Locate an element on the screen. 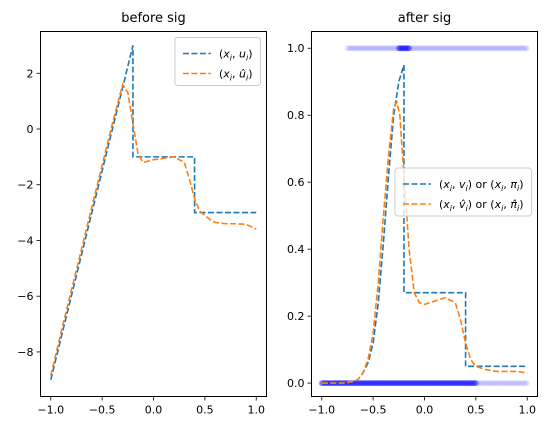 The height and width of the screenshot is (433, 547). x-axis-after-sig: −1.0 −0.5 0.0 0.5 1.0 is located at coordinates (422, 406).